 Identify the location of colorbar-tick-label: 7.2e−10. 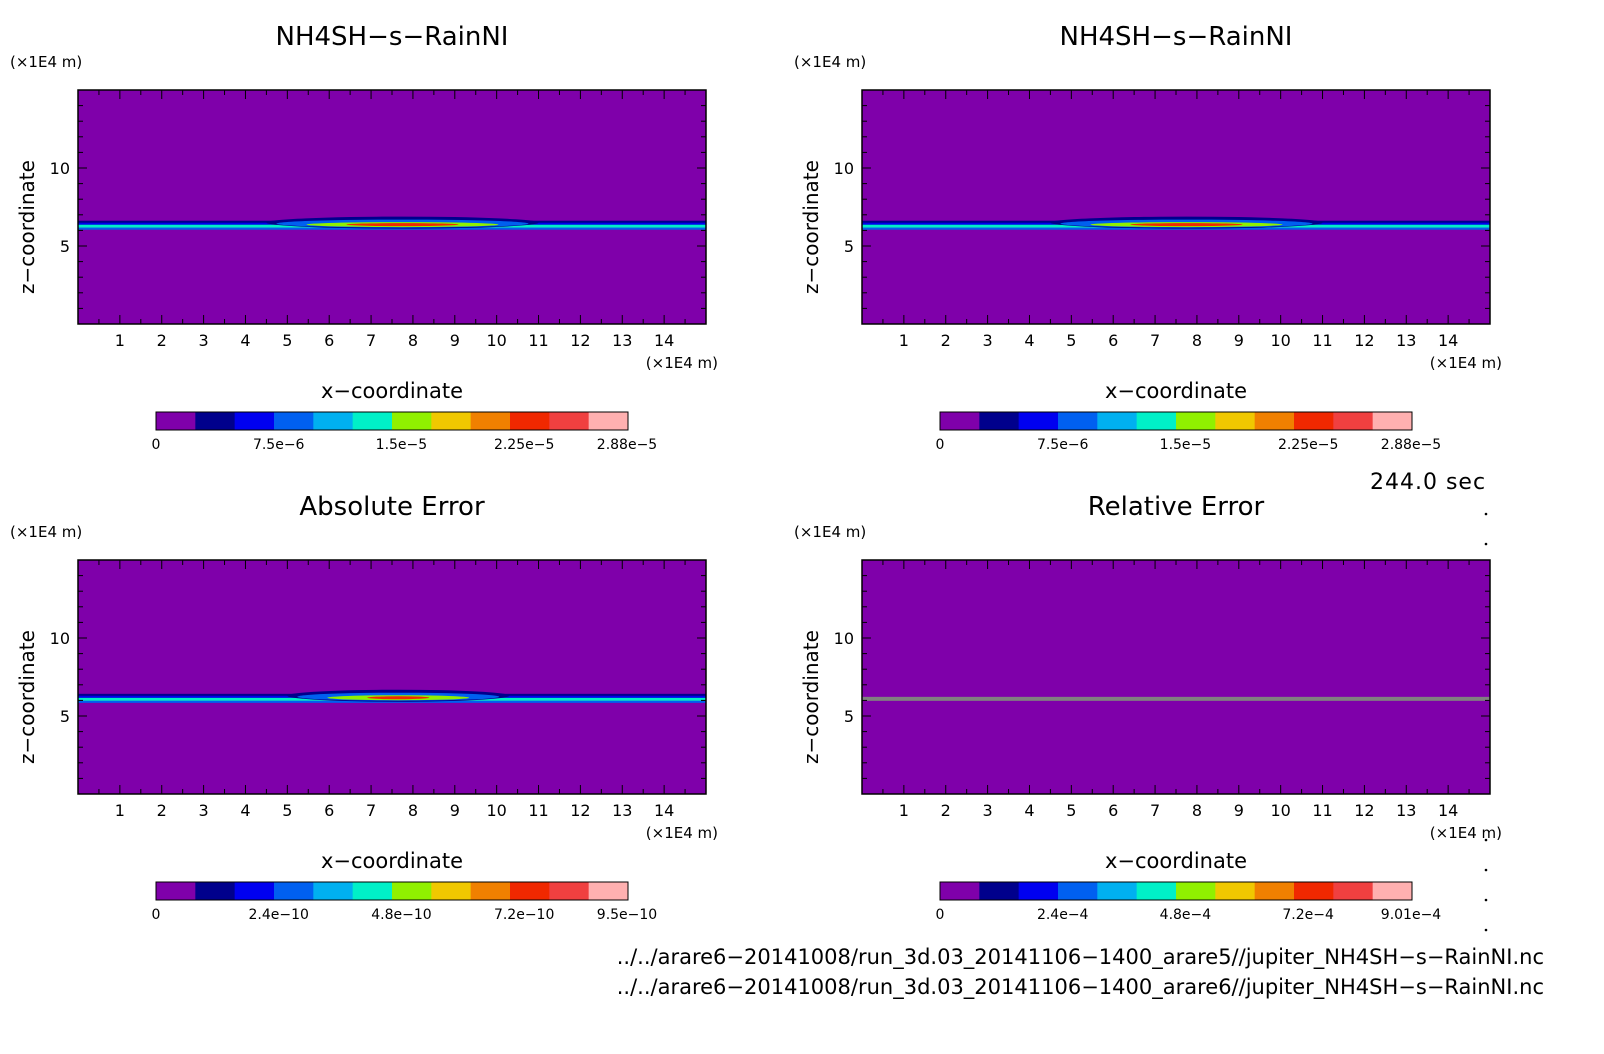
(524, 915).